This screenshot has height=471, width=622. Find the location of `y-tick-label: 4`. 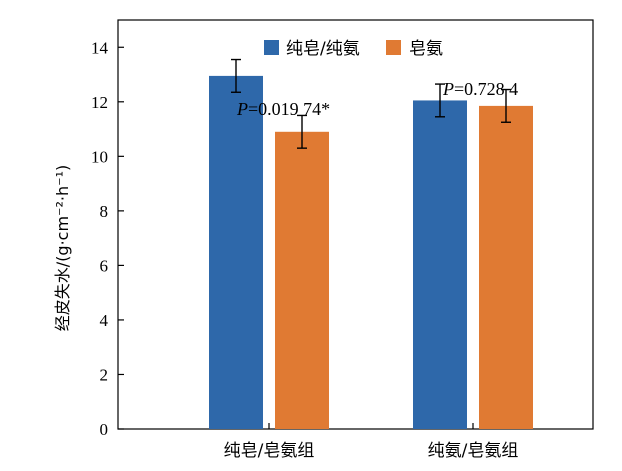

y-tick-label: 4 is located at coordinates (104, 320).